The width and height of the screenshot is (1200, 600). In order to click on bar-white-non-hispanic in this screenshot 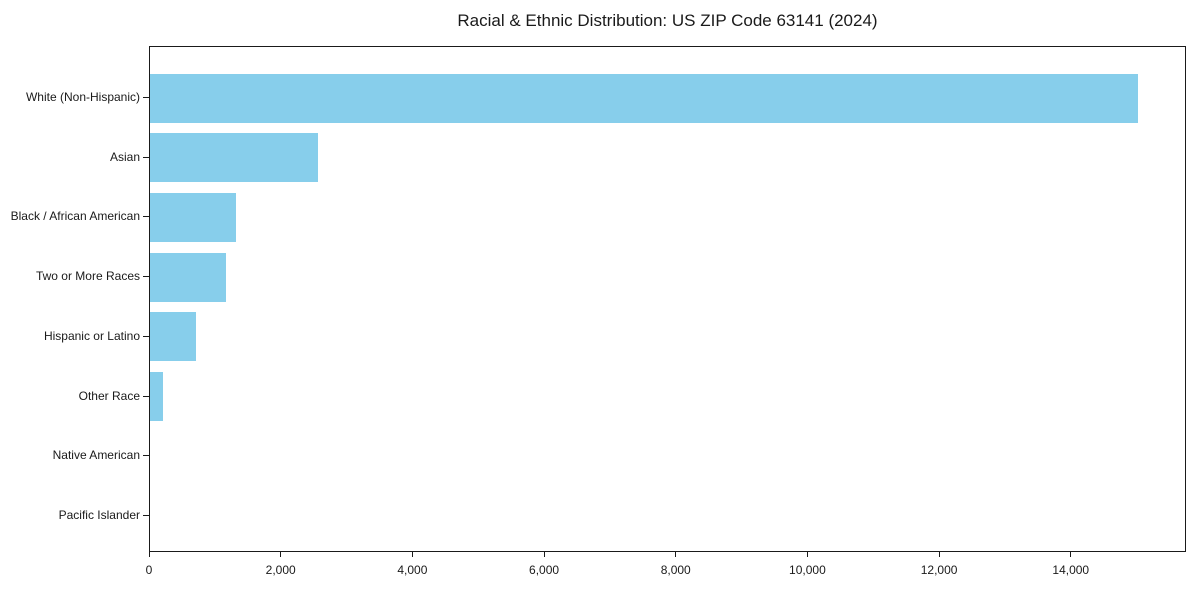, I will do `click(644, 98)`.